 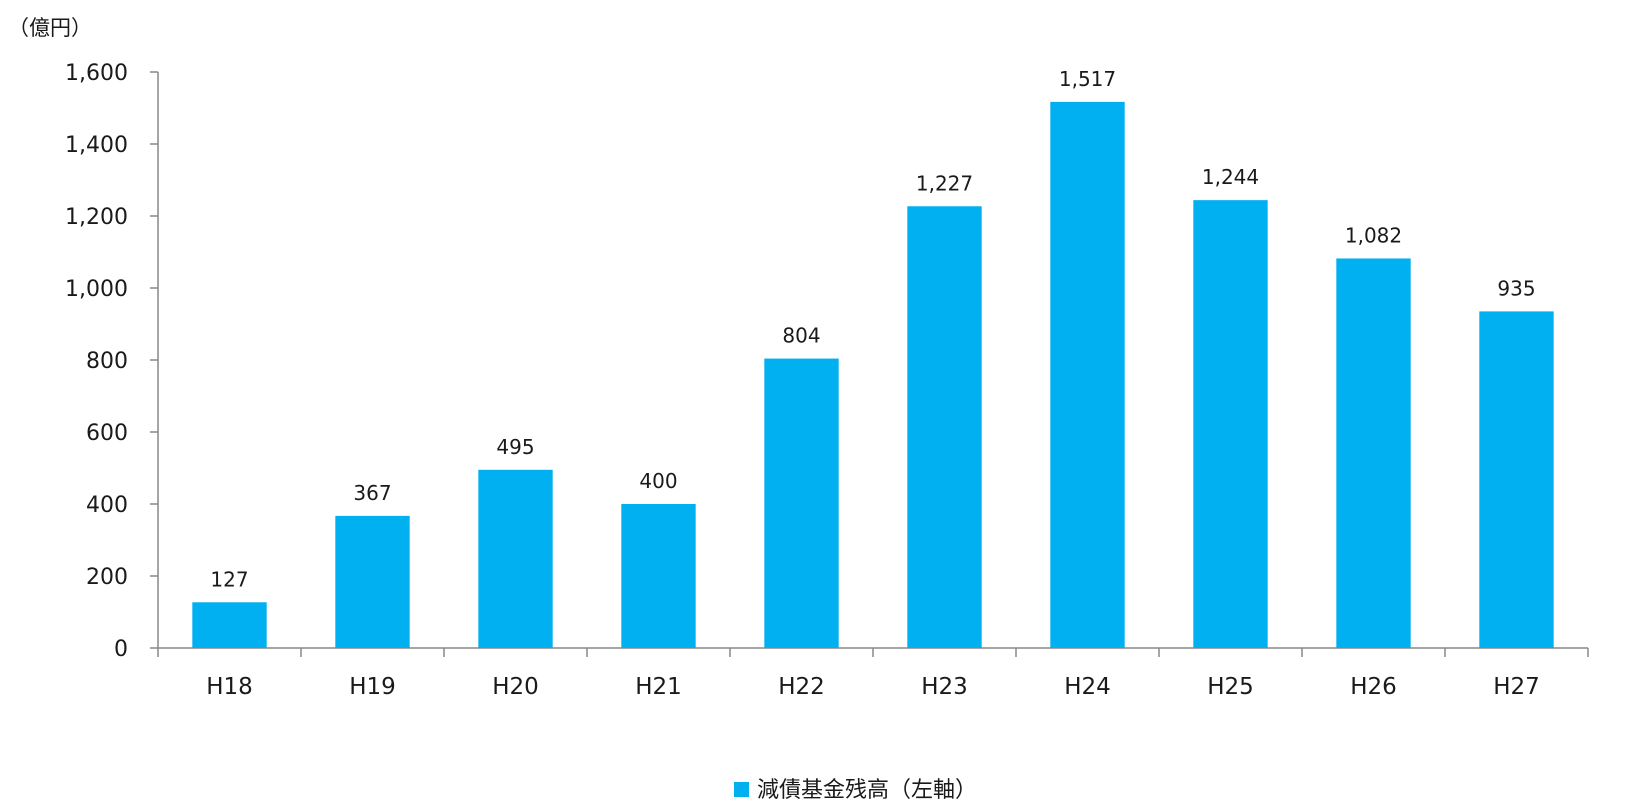 What do you see at coordinates (107, 505) in the screenshot?
I see `y-tick-label: 400` at bounding box center [107, 505].